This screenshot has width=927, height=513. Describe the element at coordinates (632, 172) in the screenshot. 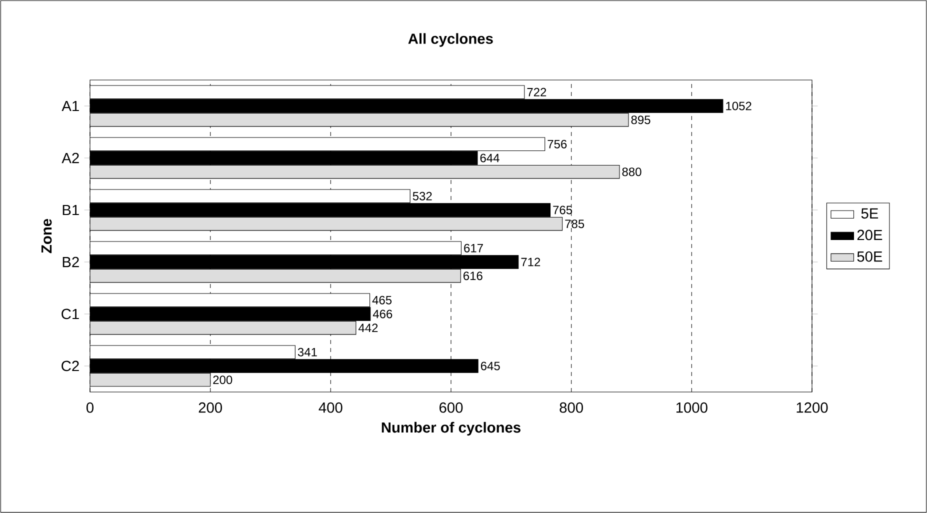

I see `data-label: 880` at that location.